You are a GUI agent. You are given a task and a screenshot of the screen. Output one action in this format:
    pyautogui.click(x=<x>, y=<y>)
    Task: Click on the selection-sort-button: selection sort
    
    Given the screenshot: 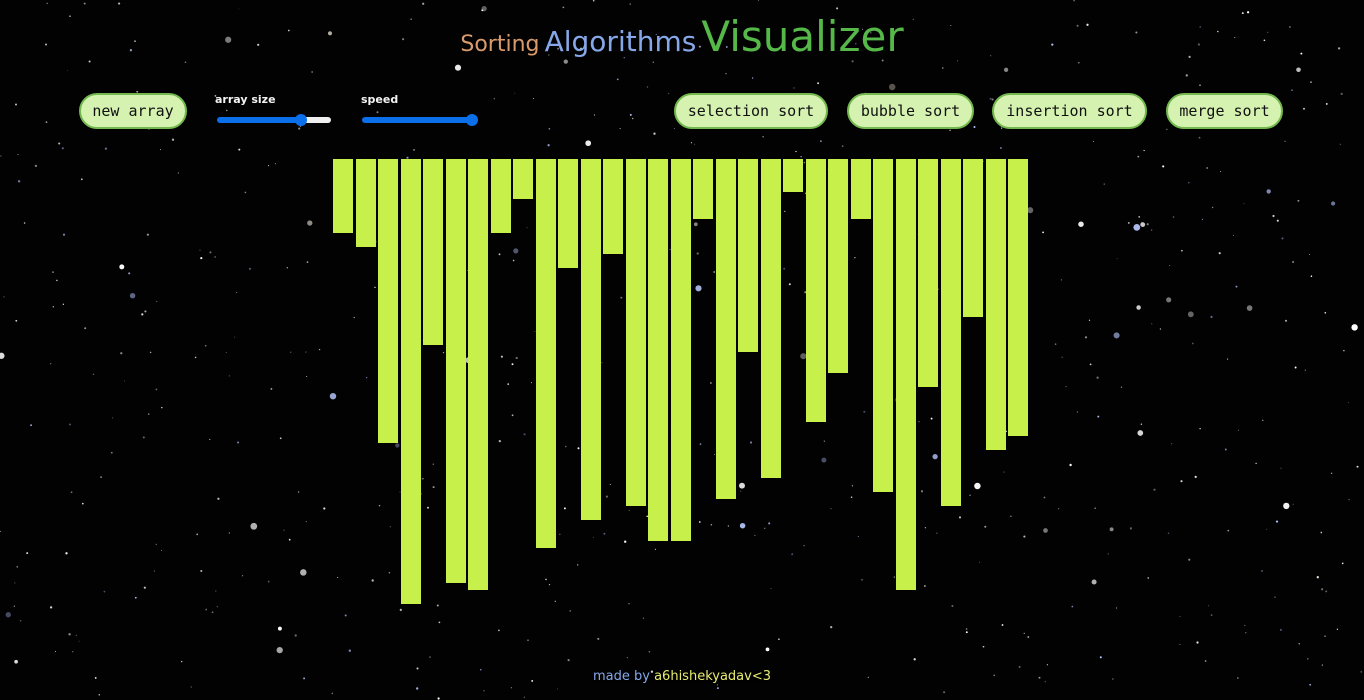 What is the action you would take?
    pyautogui.click(x=751, y=111)
    